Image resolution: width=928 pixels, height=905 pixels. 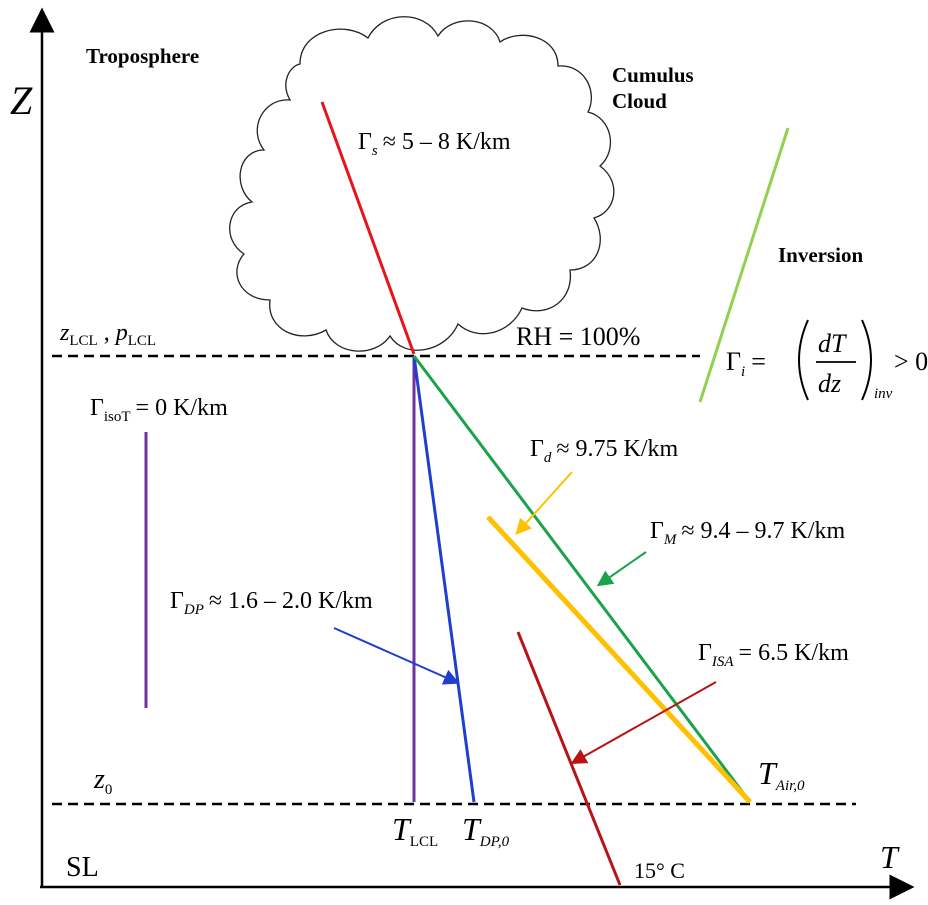 I want to click on moist-pointer-arrow, so click(x=621, y=569).